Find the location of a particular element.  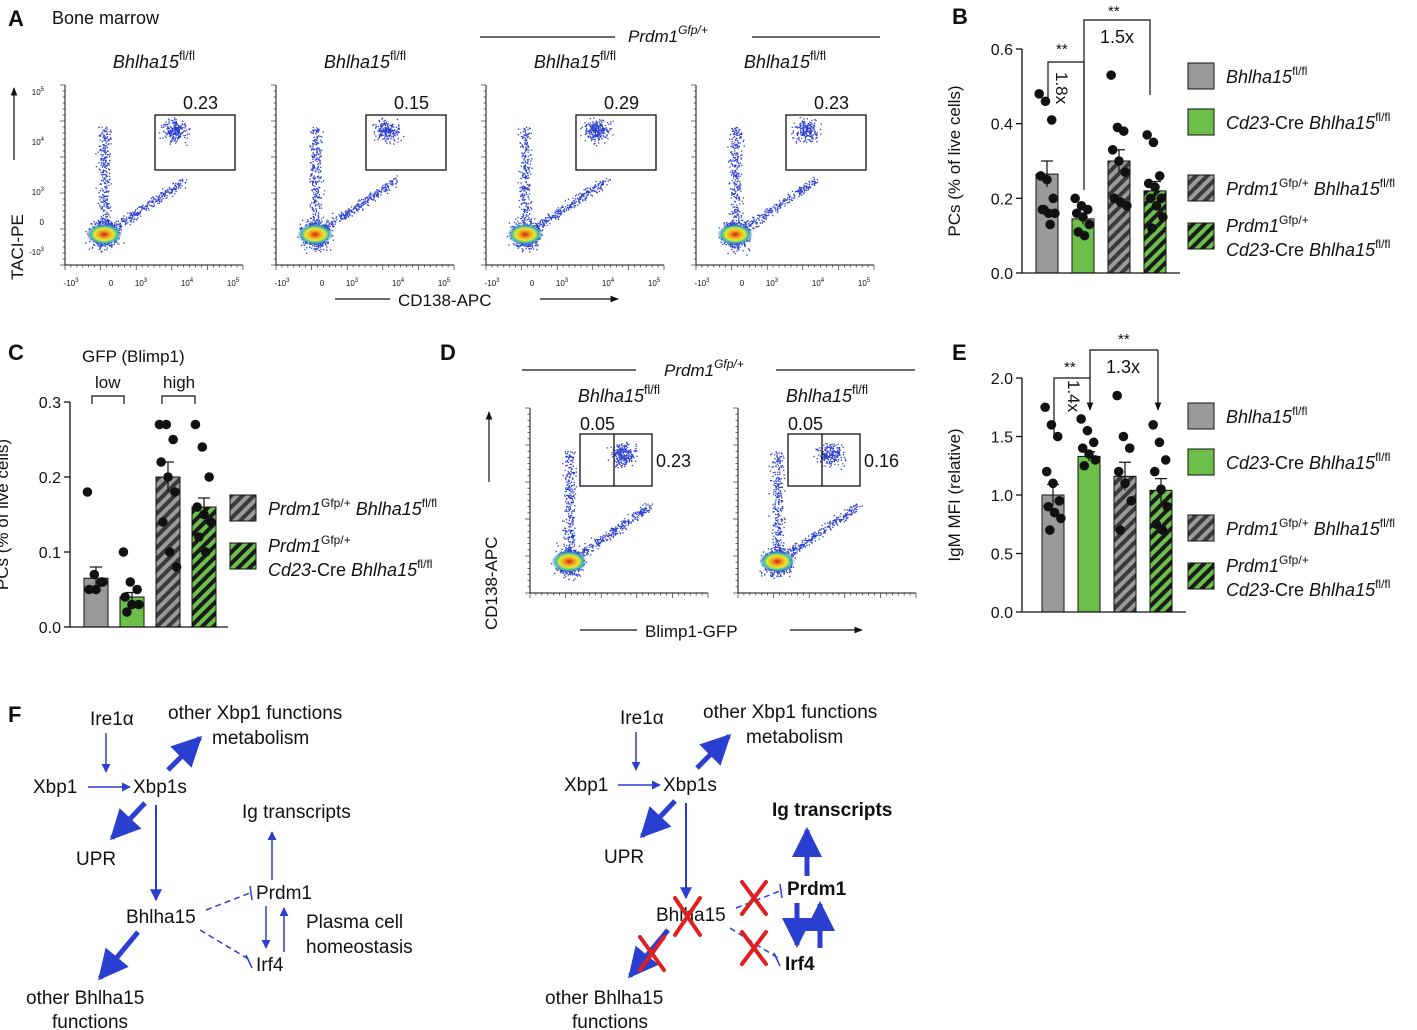

panel-b-letter: B is located at coordinates (960, 16).